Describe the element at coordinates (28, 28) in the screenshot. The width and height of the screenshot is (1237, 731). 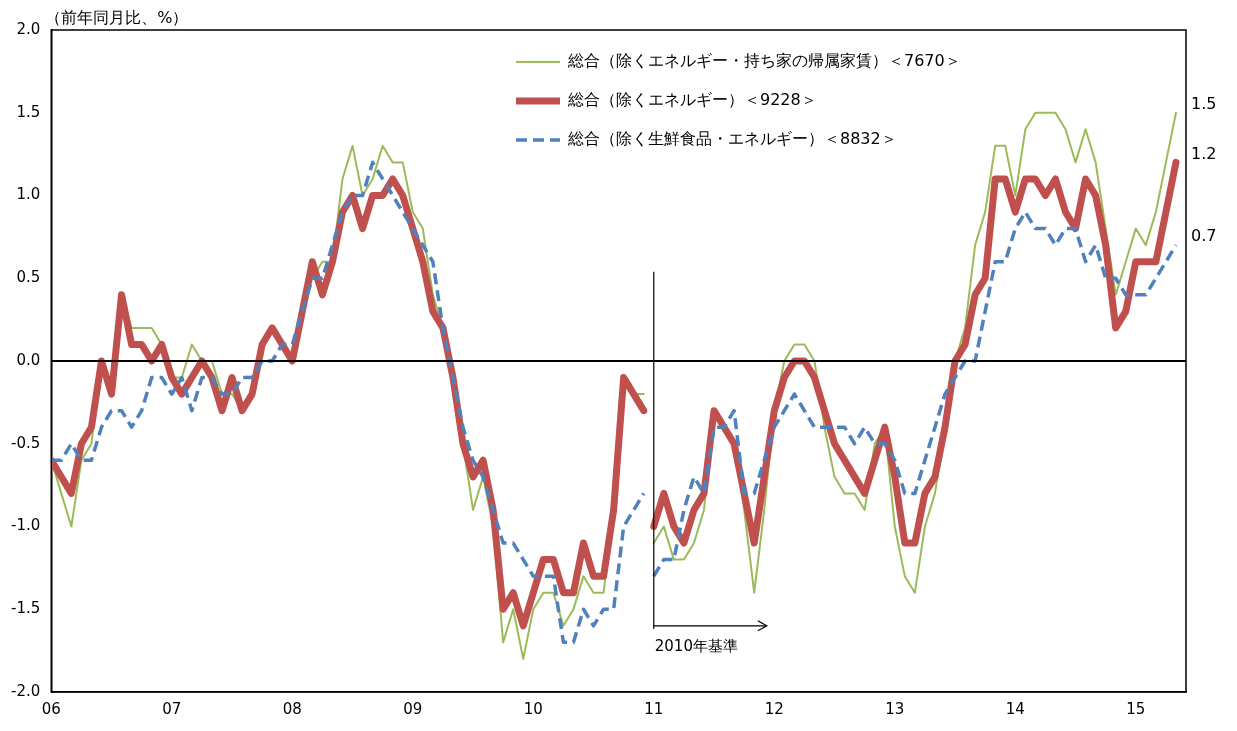
I see `y-tick-label: 2.0` at that location.